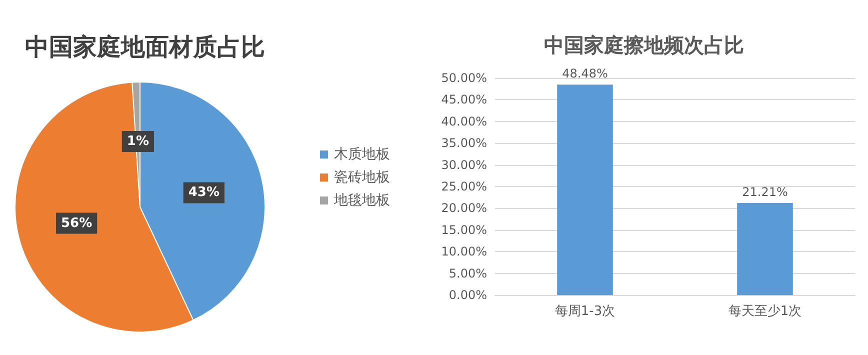 The image size is (868, 355). I want to click on x-tick-label: 每天至少1次, so click(765, 311).